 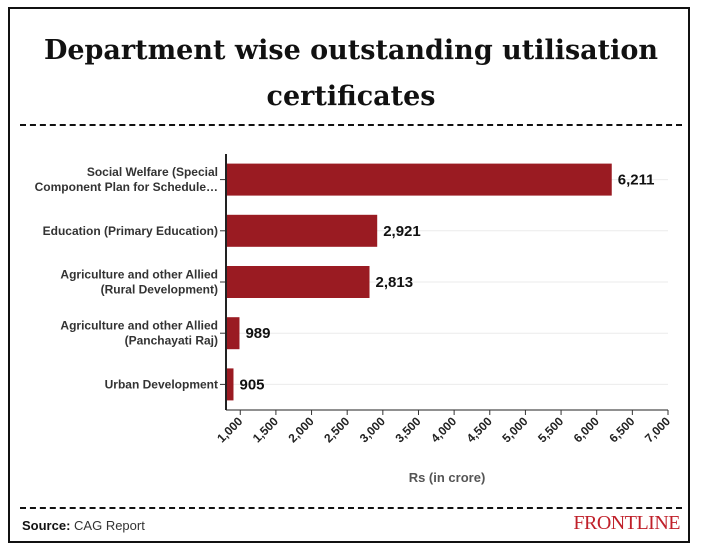 I want to click on source-label: Source:, so click(x=46, y=525).